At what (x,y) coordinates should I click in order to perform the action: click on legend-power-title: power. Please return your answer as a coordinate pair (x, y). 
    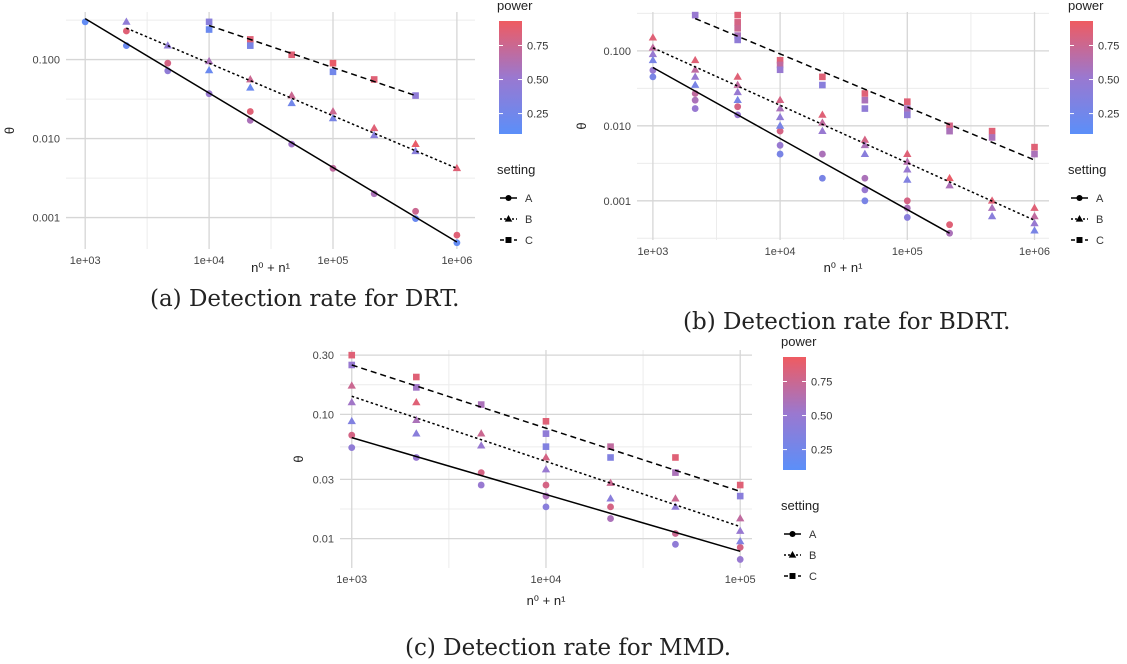
    Looking at the image, I should click on (799, 341).